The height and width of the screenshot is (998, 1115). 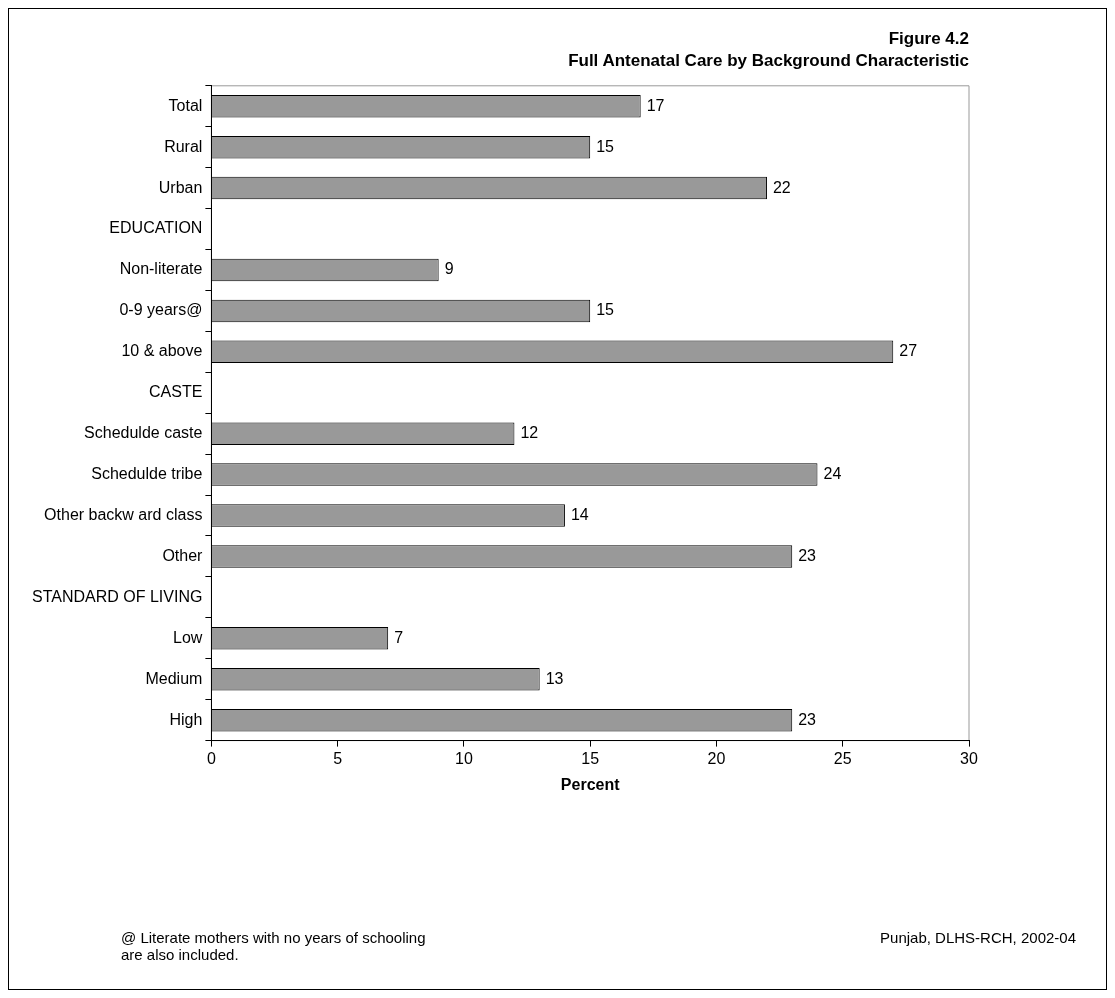 I want to click on y-tick-label: EDUCATION, so click(x=156, y=228).